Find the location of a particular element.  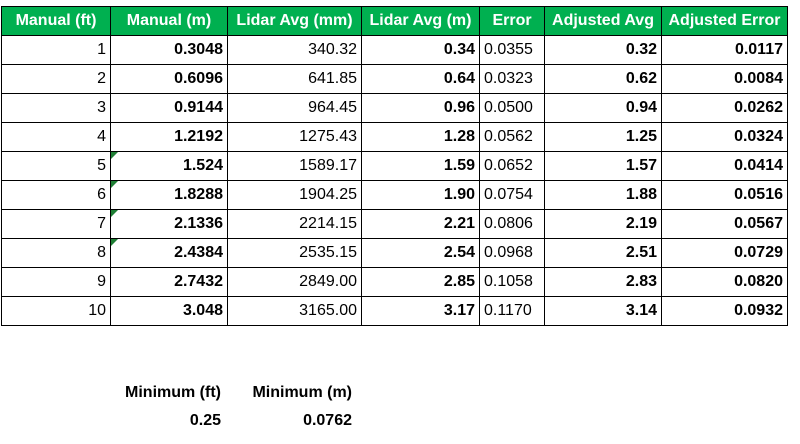

table-row: 10 3.048 3165.00 3.17 0.1170 3.14 0.0932 is located at coordinates (394, 311).